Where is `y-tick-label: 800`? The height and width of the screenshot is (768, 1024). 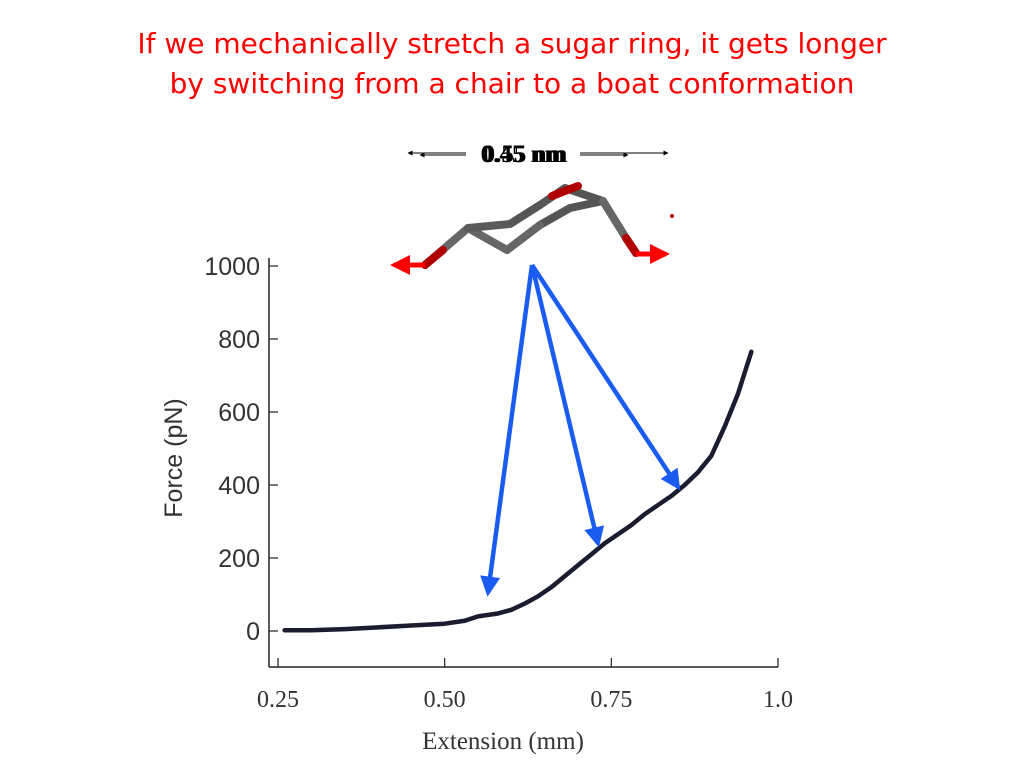
y-tick-label: 800 is located at coordinates (239, 340).